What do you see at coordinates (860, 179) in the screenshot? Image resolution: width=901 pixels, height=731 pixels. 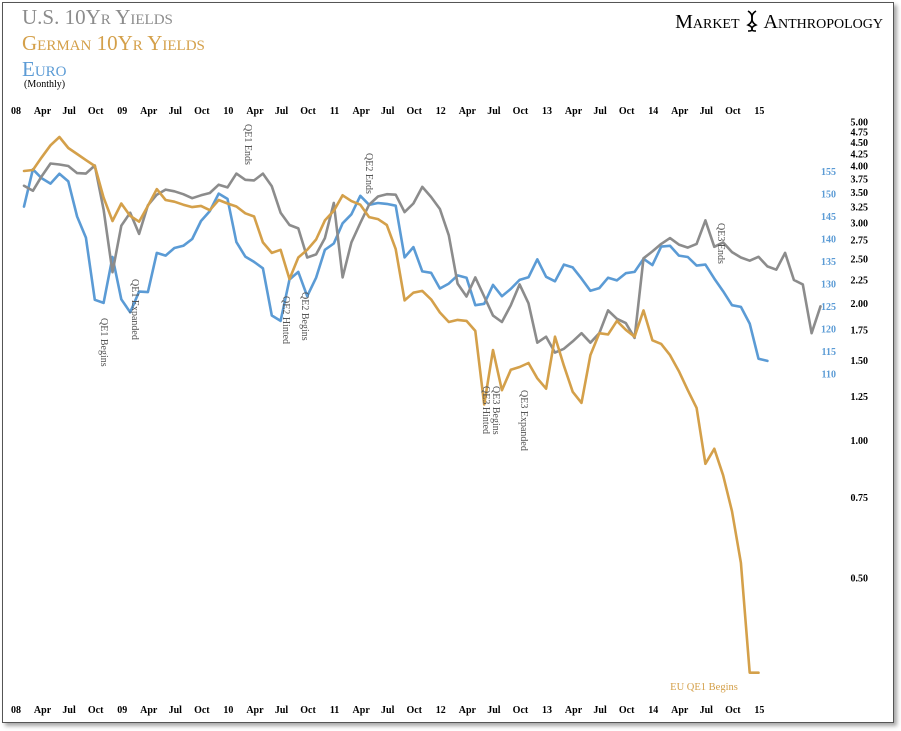 I see `y-tick-label-yield: 3.75` at bounding box center [860, 179].